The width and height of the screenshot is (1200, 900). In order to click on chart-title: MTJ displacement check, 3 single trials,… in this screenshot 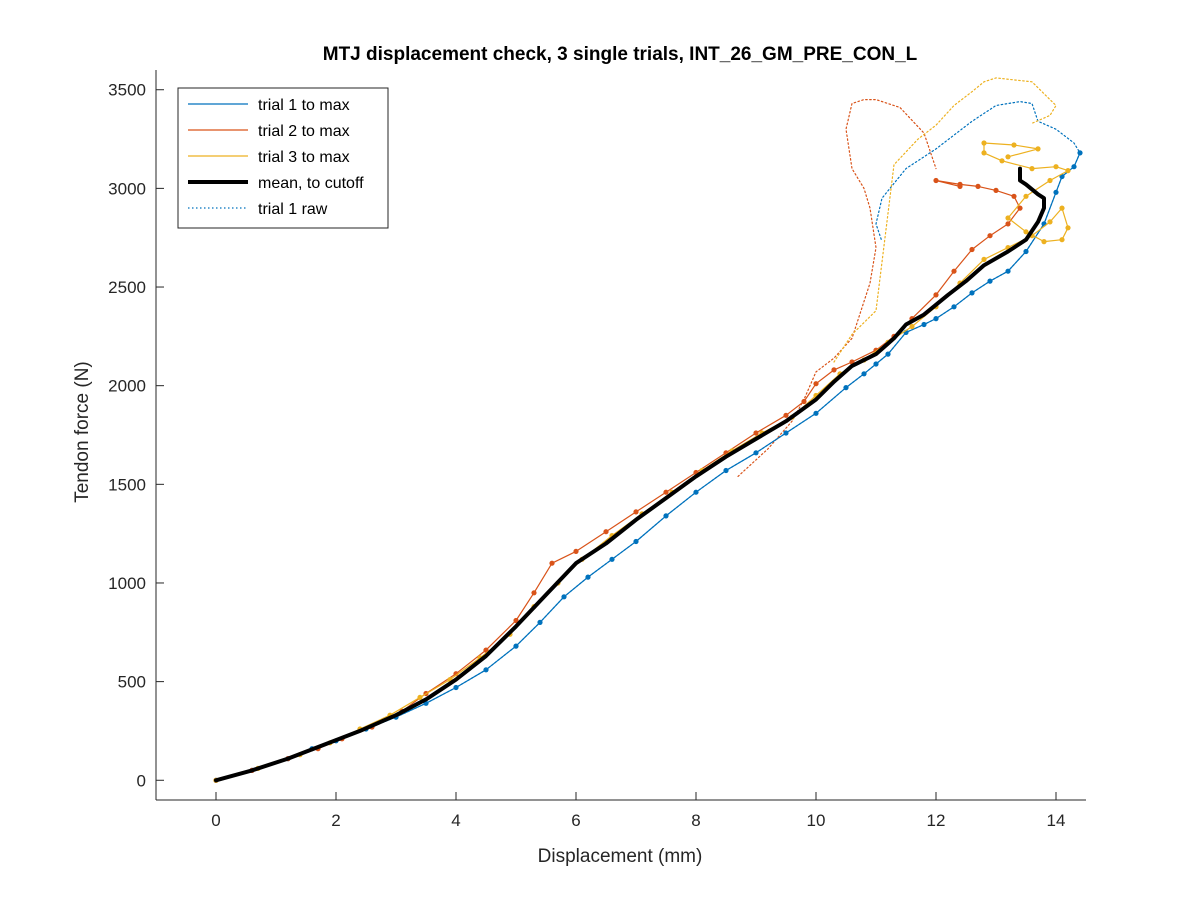, I will do `click(620, 54)`.